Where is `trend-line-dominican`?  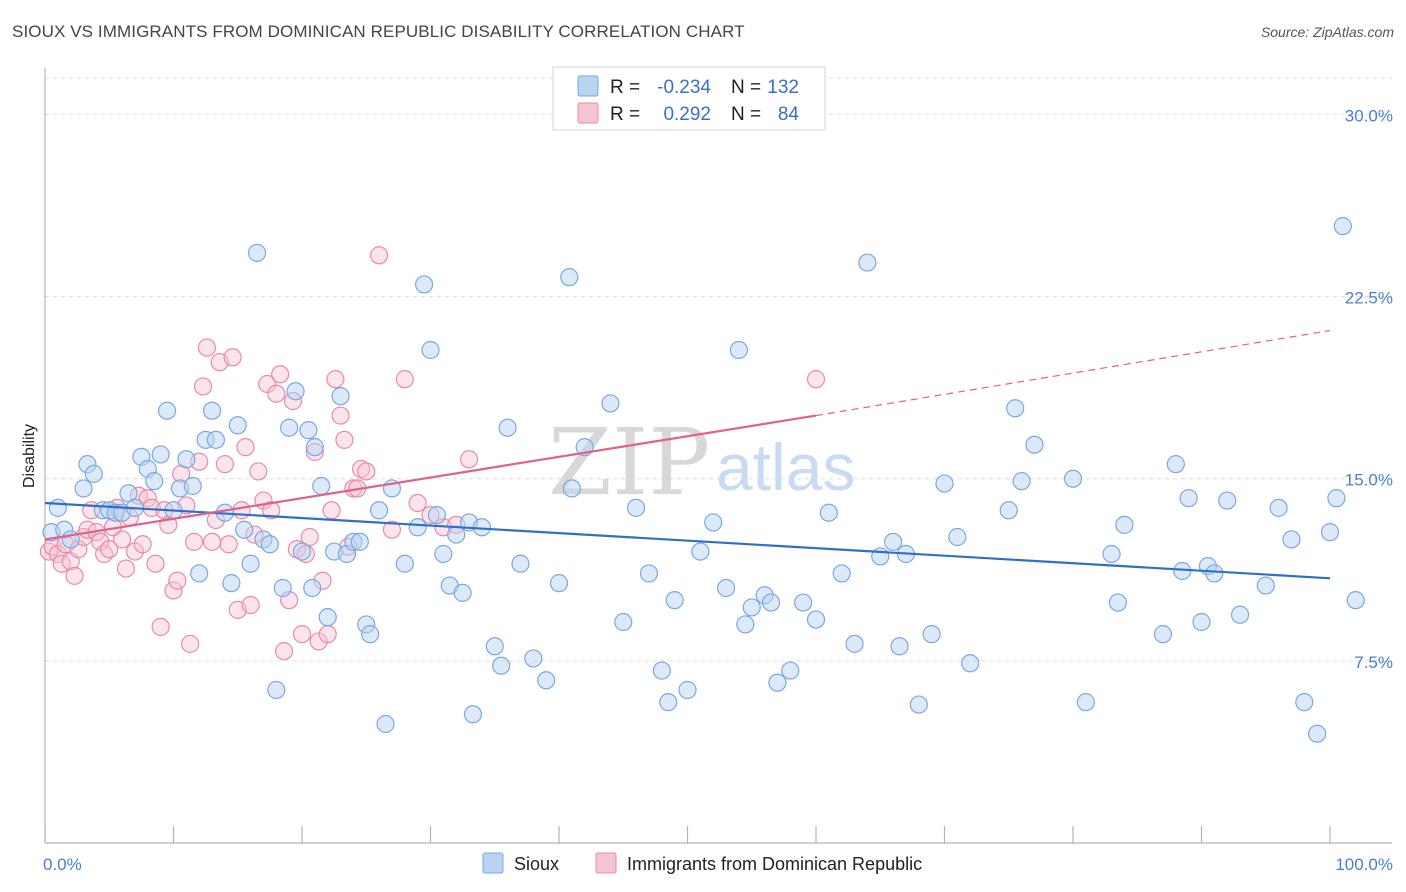
trend-line-dominican is located at coordinates (430, 477).